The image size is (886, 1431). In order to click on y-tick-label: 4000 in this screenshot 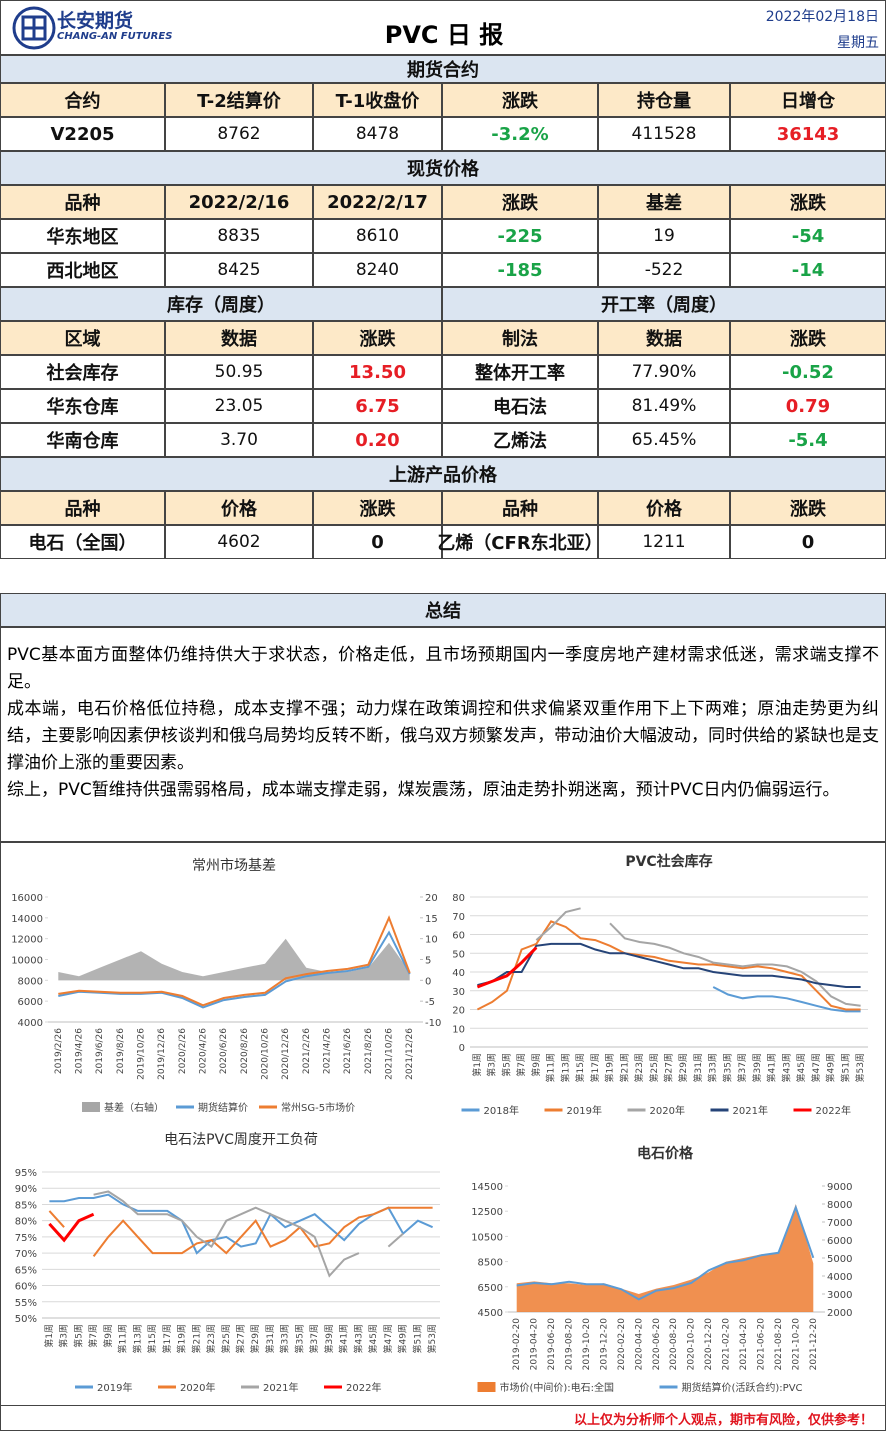, I will do `click(30, 1023)`.